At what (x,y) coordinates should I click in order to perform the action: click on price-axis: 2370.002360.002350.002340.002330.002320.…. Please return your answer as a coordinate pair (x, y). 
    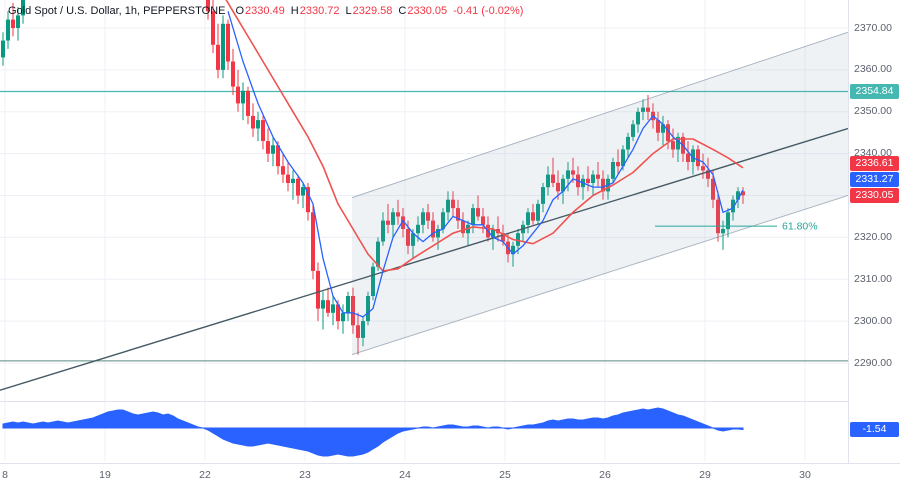
    Looking at the image, I should click on (874, 231).